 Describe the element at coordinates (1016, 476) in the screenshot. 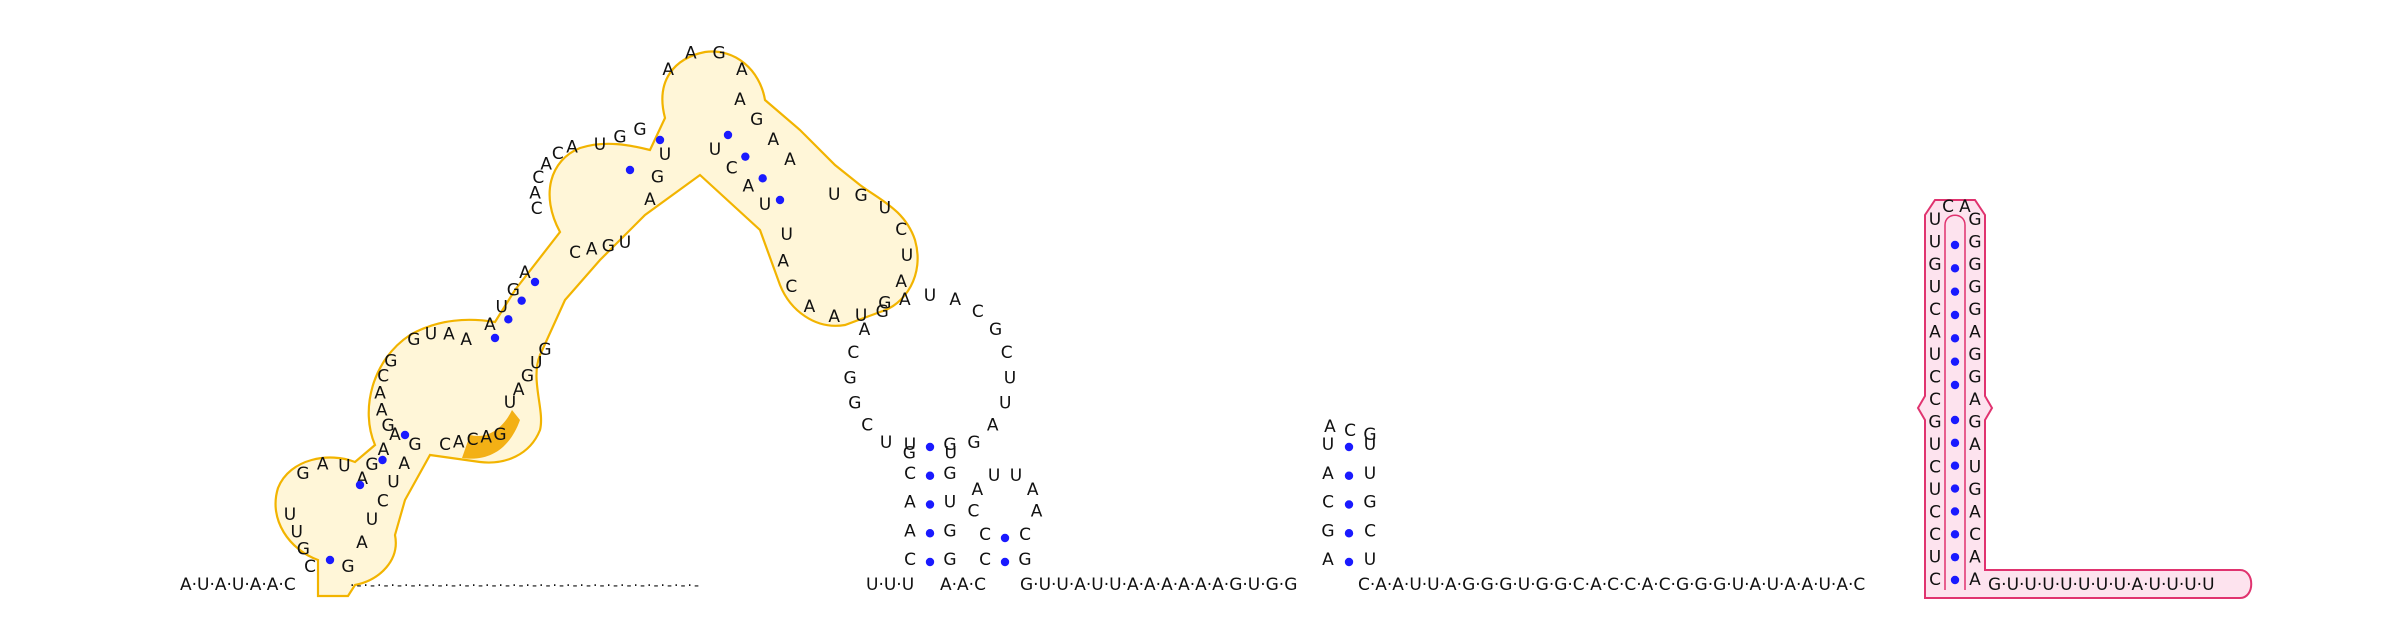

I see `hairpin-b-nt: U` at that location.